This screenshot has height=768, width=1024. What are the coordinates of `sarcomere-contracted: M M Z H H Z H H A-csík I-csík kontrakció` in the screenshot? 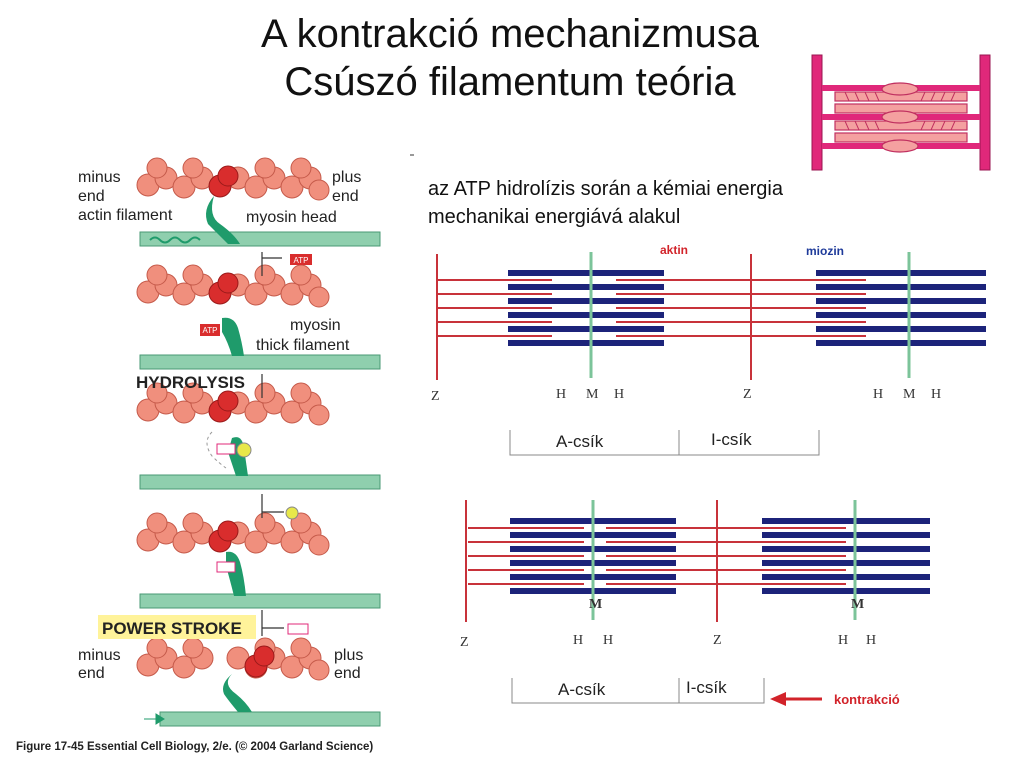 It's located at (695, 603).